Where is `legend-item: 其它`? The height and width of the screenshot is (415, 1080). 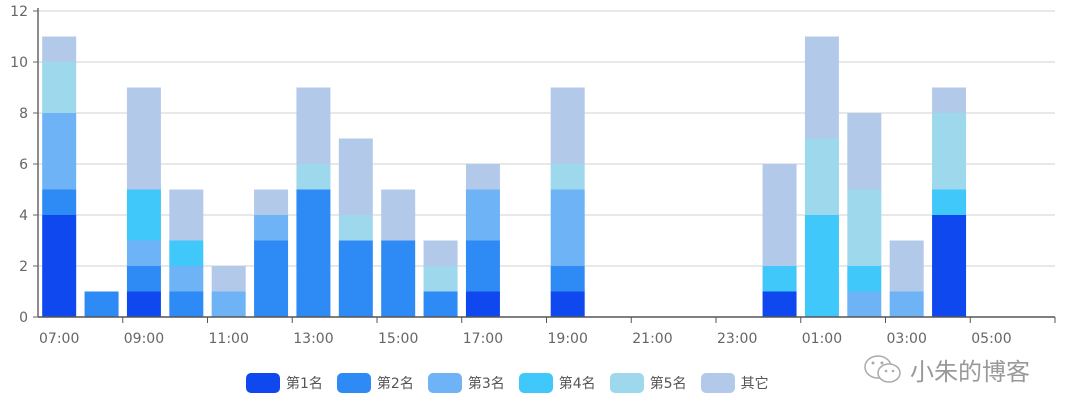
legend-item: 其它 is located at coordinates (734, 383).